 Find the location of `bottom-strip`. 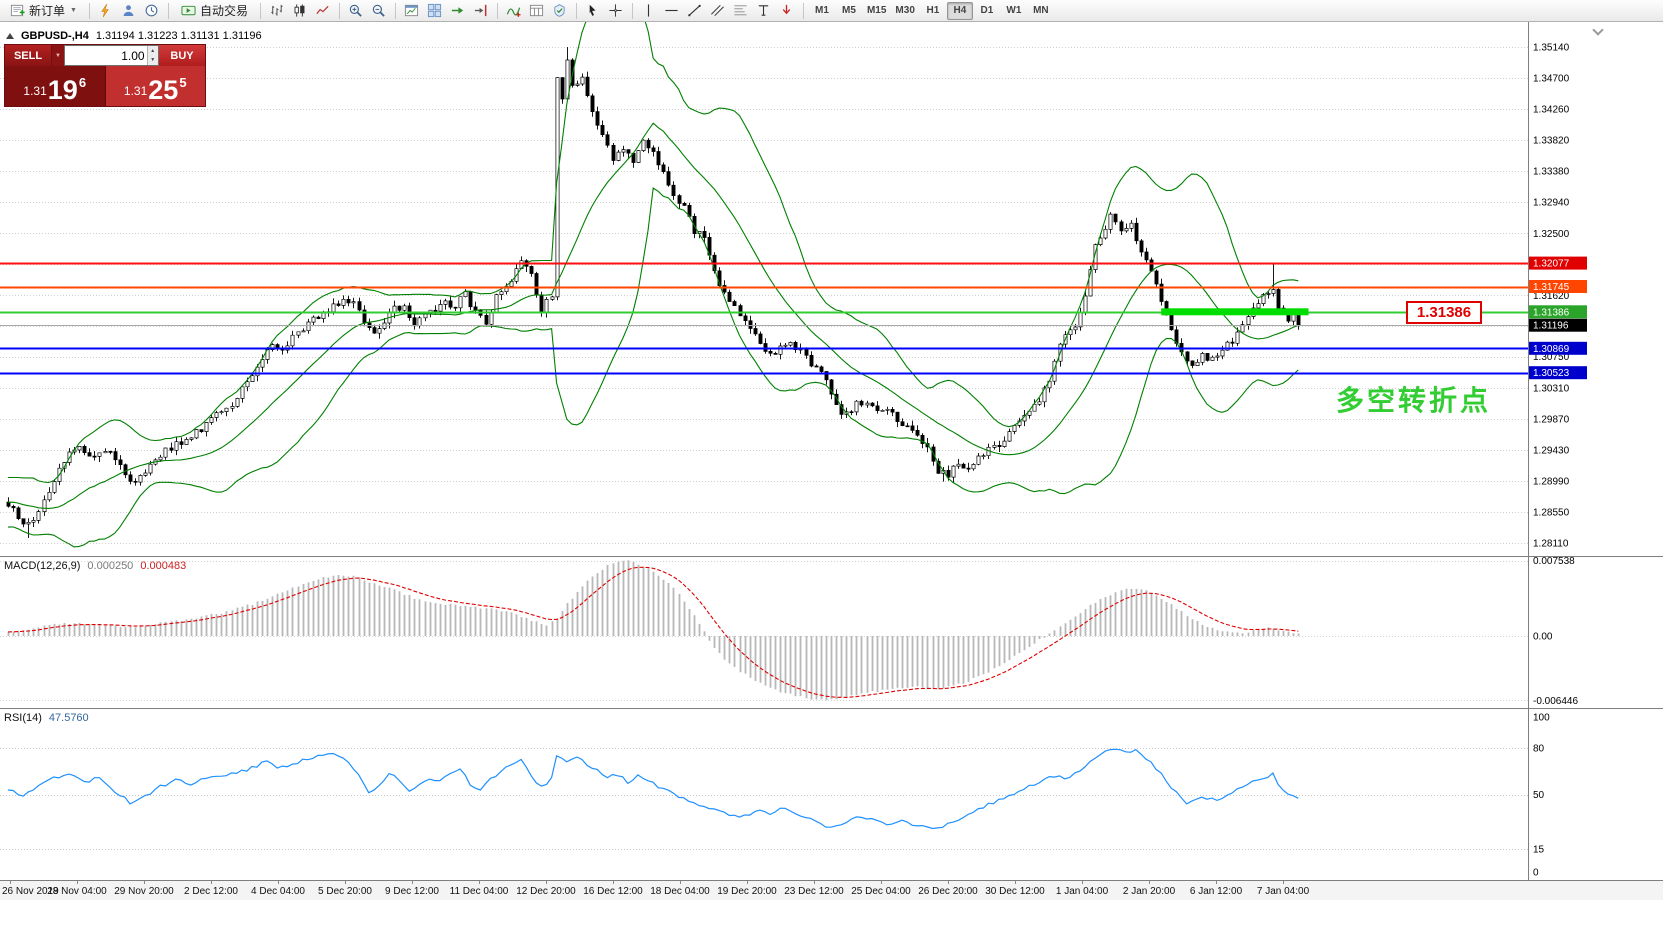

bottom-strip is located at coordinates (831, 923).